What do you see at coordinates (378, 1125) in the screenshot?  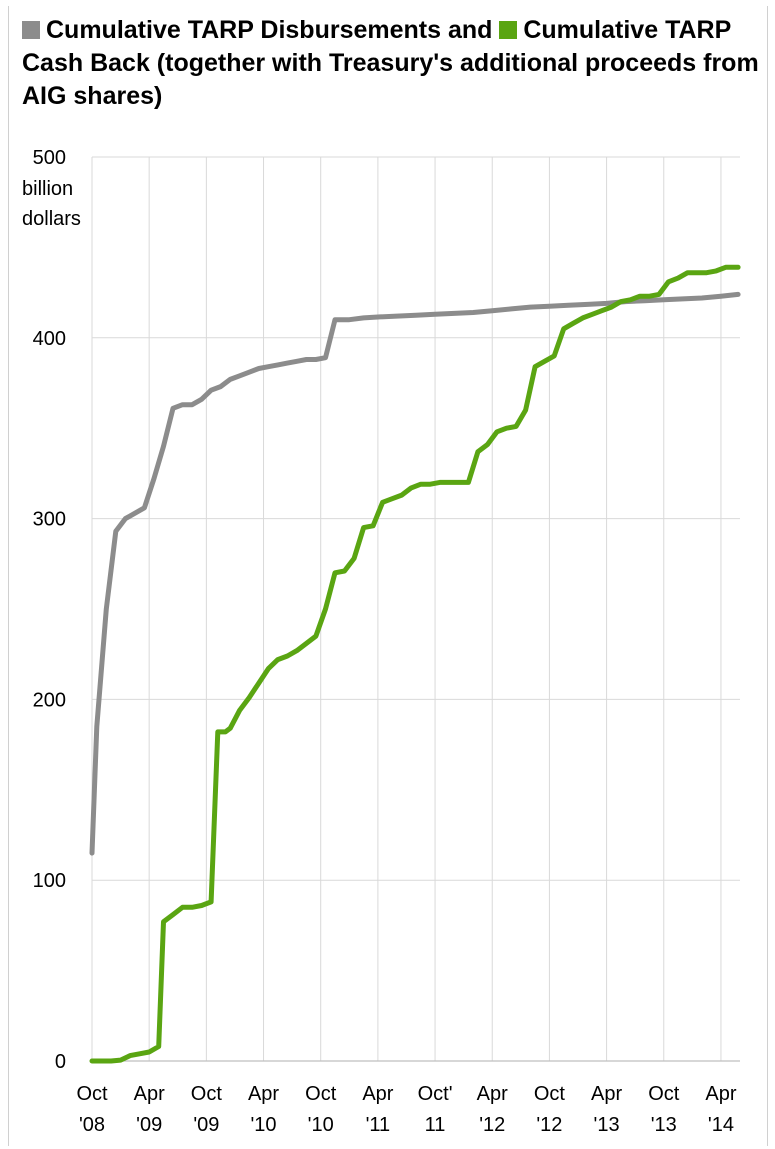 I see `x-tick-label: '11` at bounding box center [378, 1125].